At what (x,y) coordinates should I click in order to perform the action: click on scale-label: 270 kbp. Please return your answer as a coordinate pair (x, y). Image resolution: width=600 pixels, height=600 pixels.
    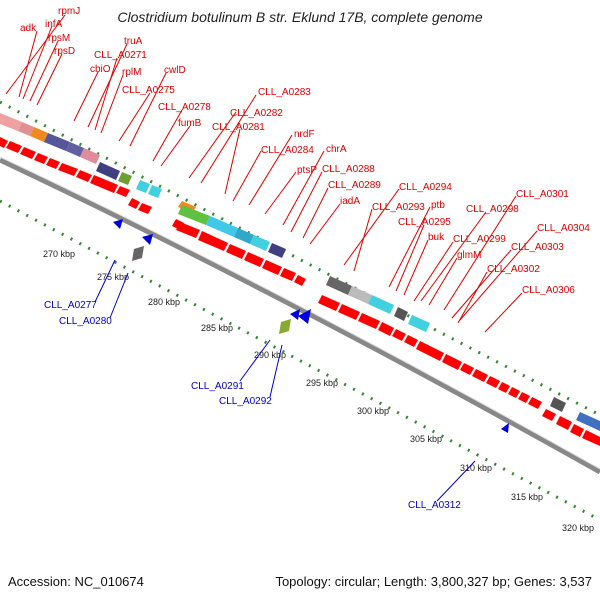
    Looking at the image, I should click on (59, 254).